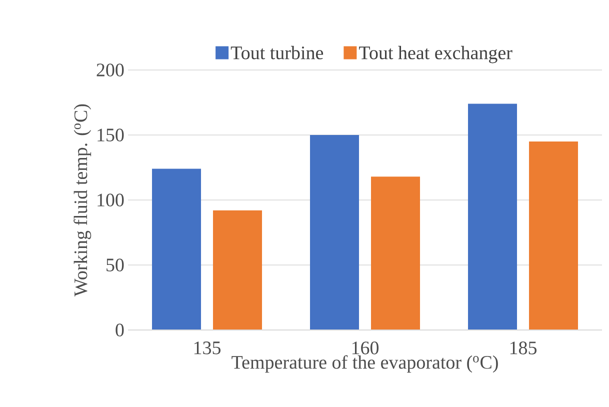 Image resolution: width=609 pixels, height=407 pixels. What do you see at coordinates (83, 200) in the screenshot?
I see `y-axis-title: Working fluid temp. ($^{o}$C)` at bounding box center [83, 200].